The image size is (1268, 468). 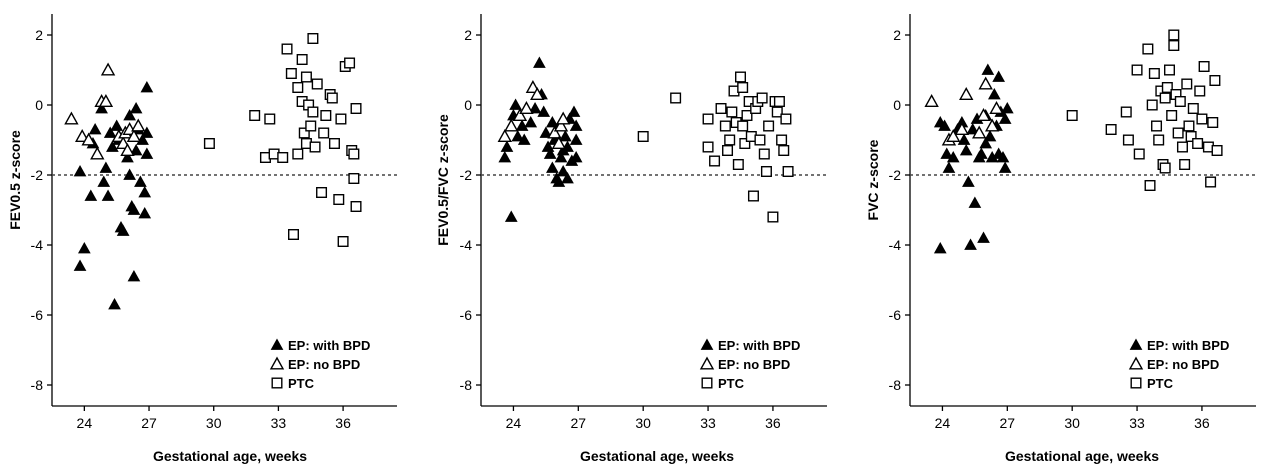 I want to click on series-open-square, so click(x=1144, y=110).